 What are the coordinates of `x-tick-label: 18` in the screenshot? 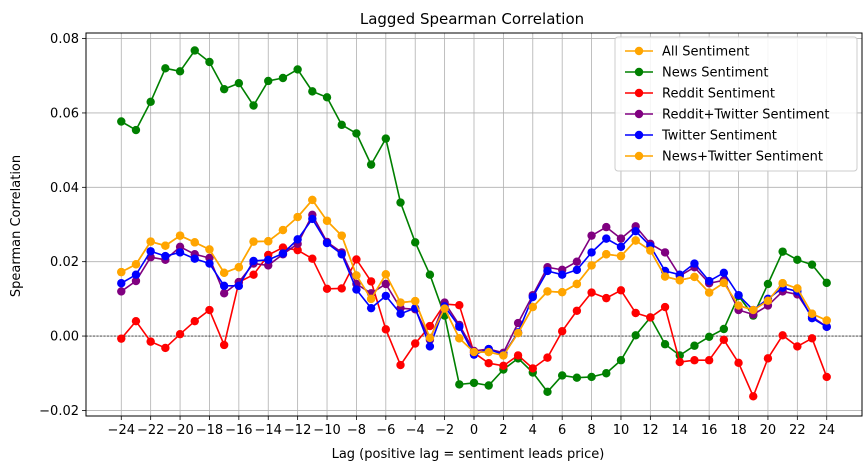 It's located at (738, 430).